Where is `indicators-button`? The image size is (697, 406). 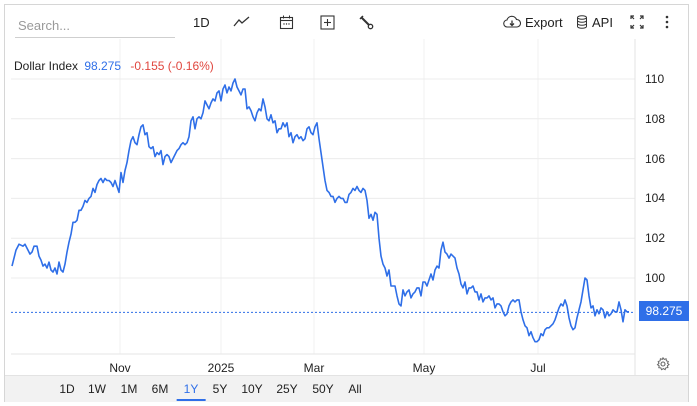 indicators-button is located at coordinates (366, 22).